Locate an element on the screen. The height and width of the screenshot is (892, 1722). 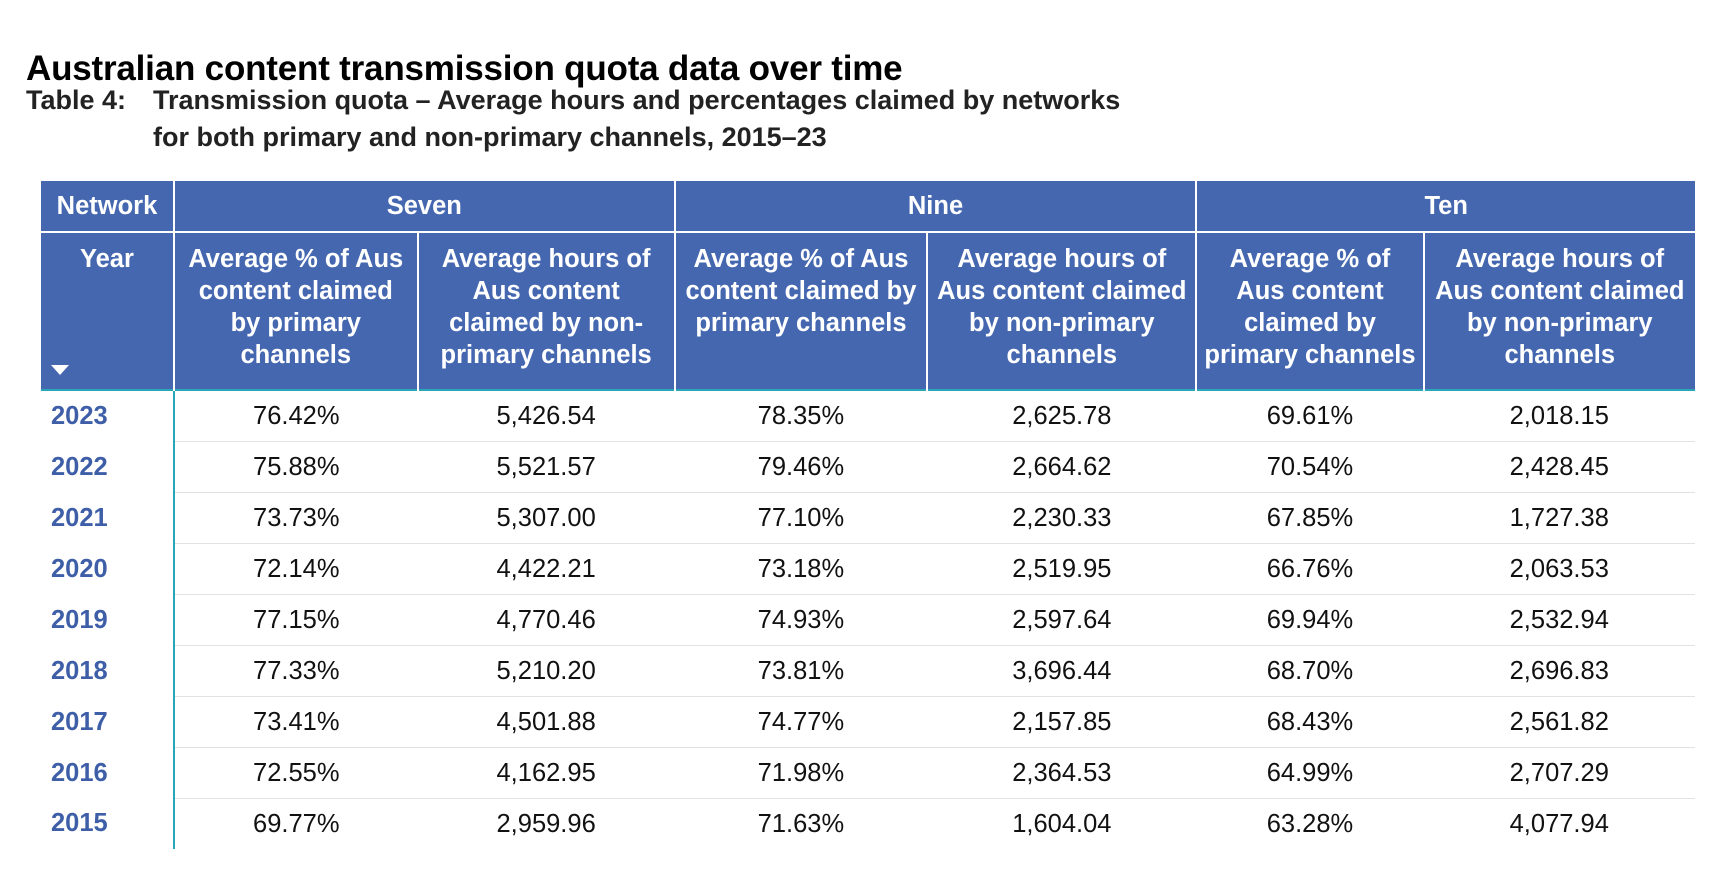
table-cell: 70.54% is located at coordinates (1310, 467).